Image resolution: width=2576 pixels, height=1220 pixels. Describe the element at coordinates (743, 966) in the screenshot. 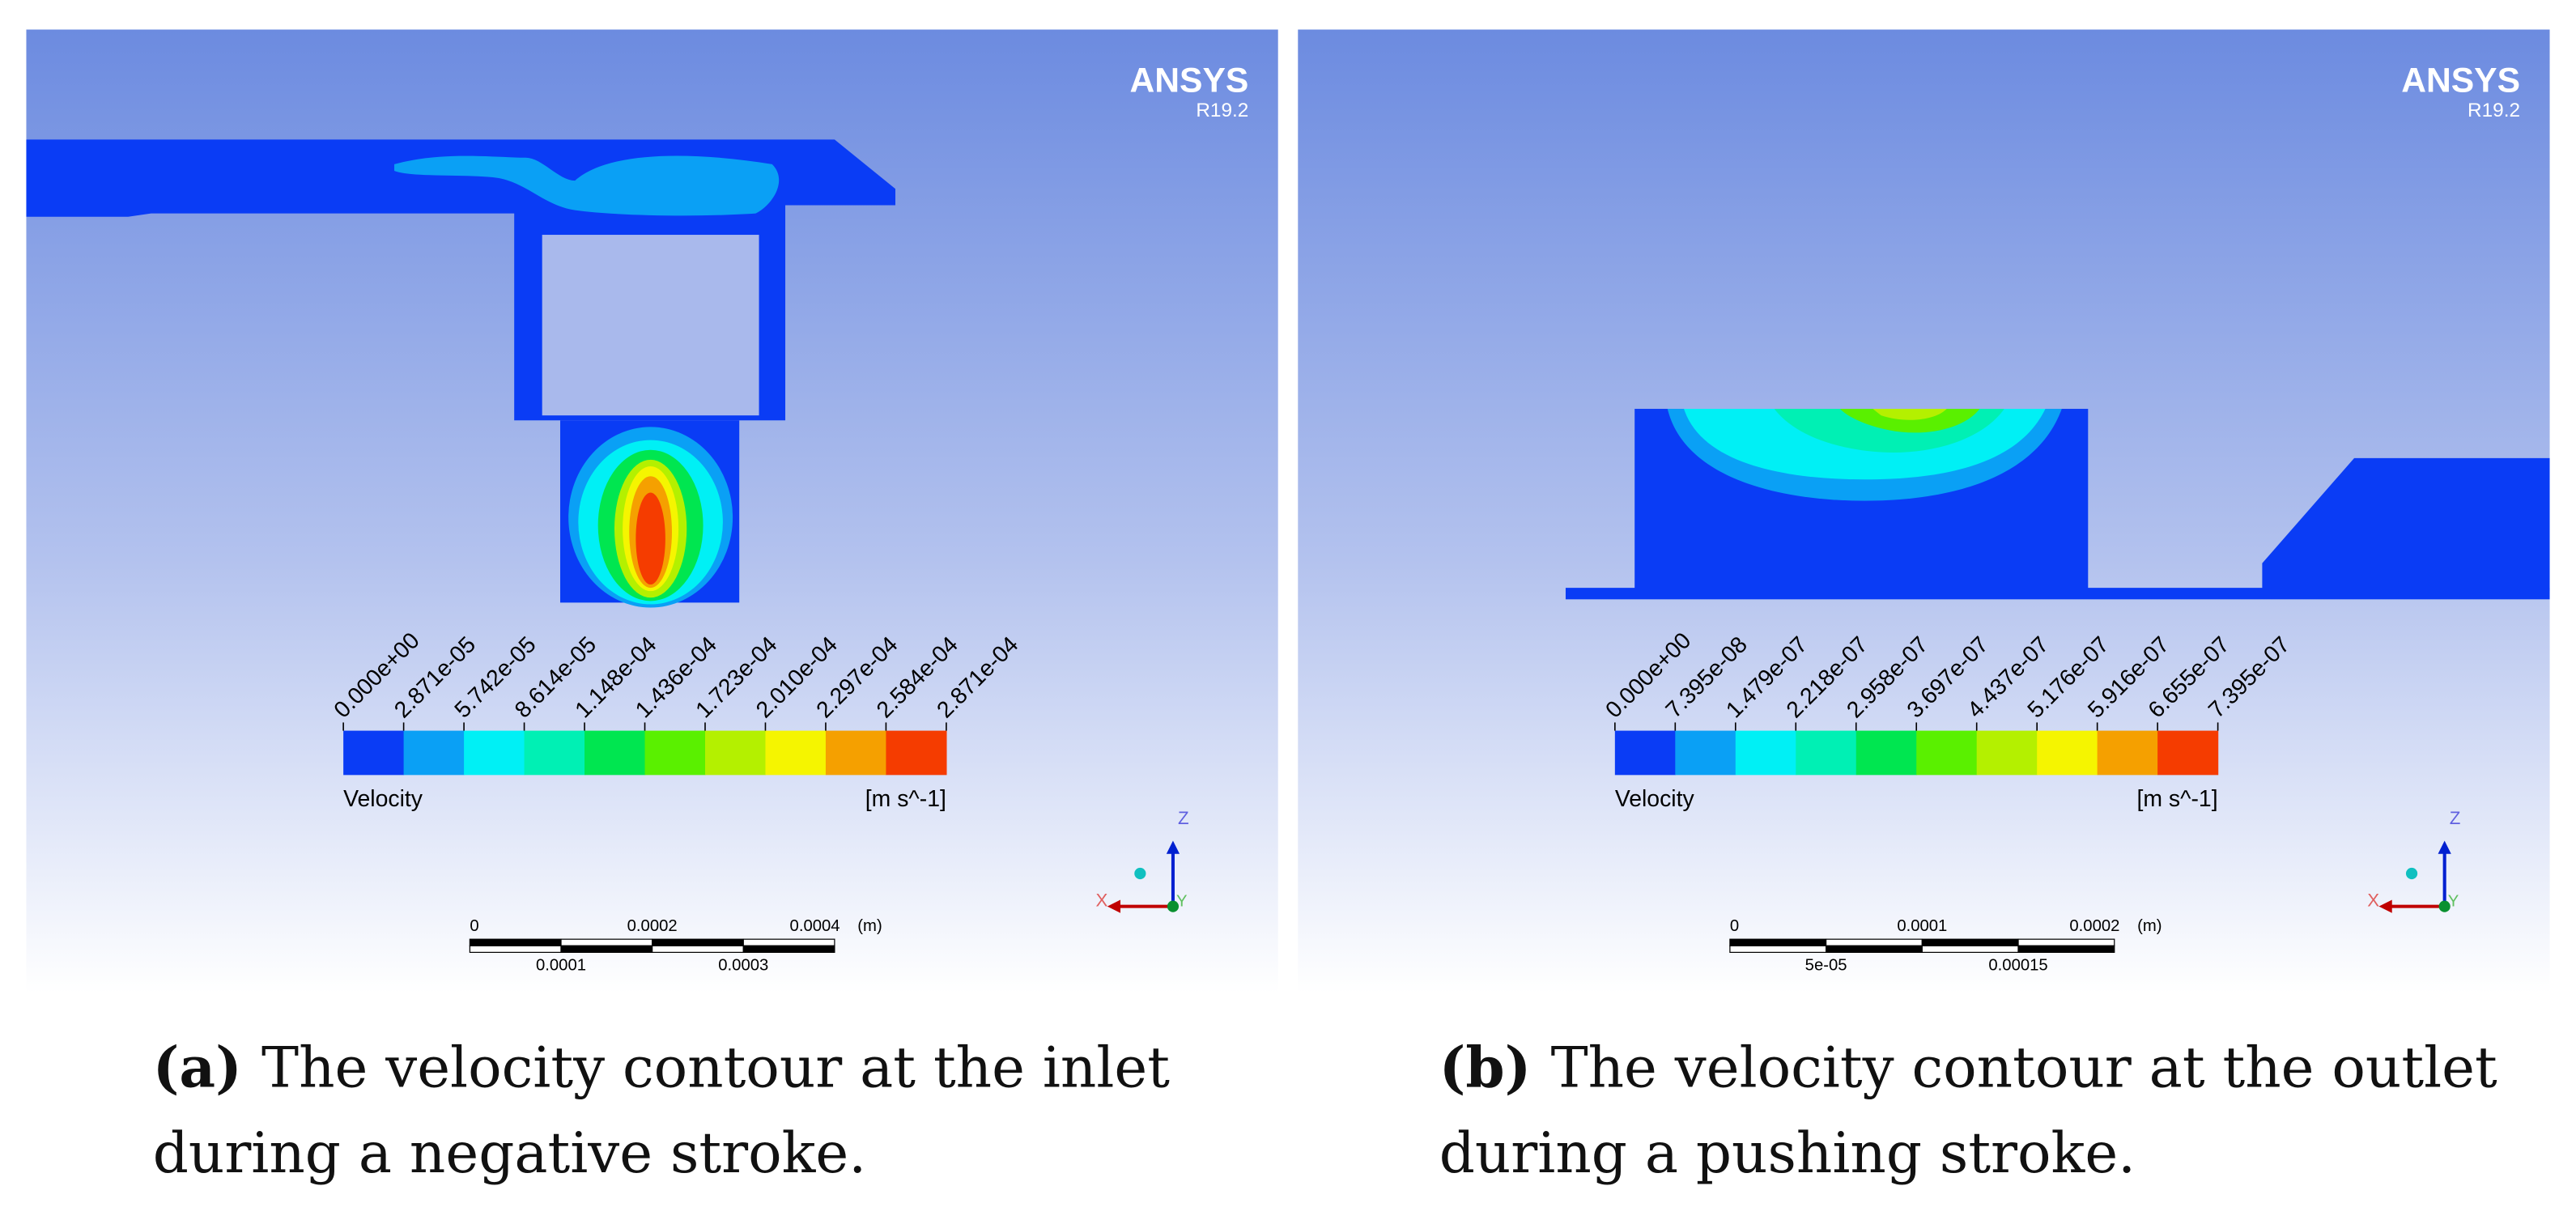

I see `scale-label: 0.0003` at that location.